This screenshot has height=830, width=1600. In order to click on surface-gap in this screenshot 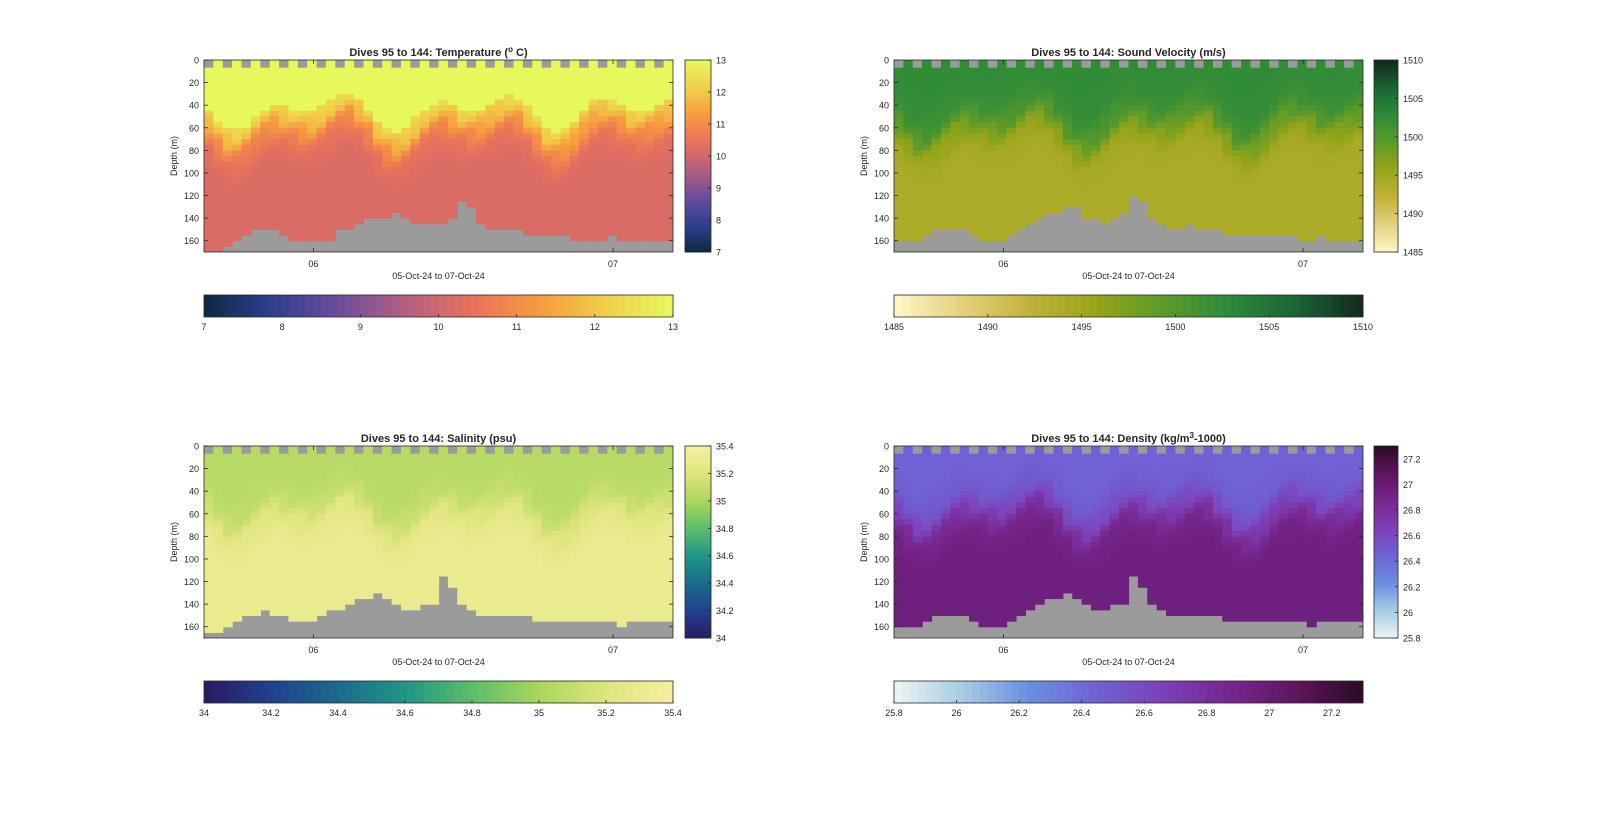, I will do `click(899, 64)`.